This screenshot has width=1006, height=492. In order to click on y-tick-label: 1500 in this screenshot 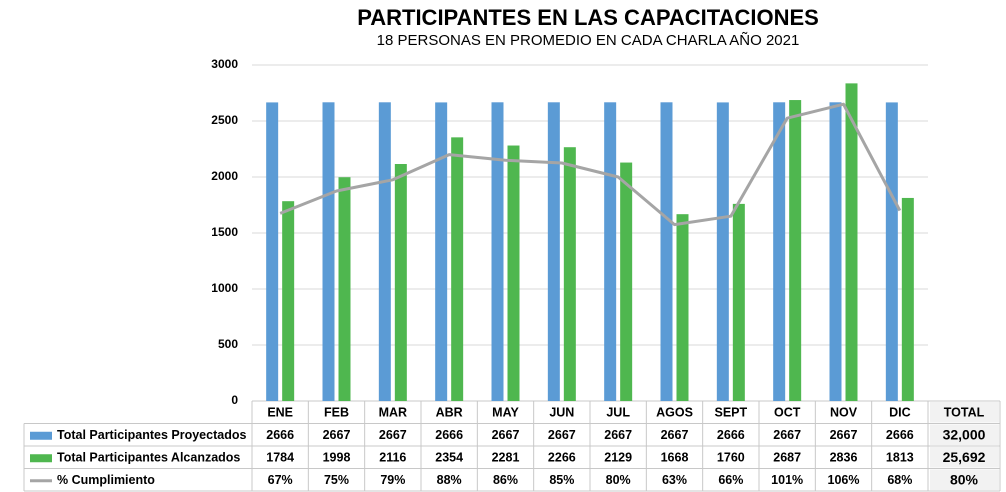, I will do `click(224, 232)`.